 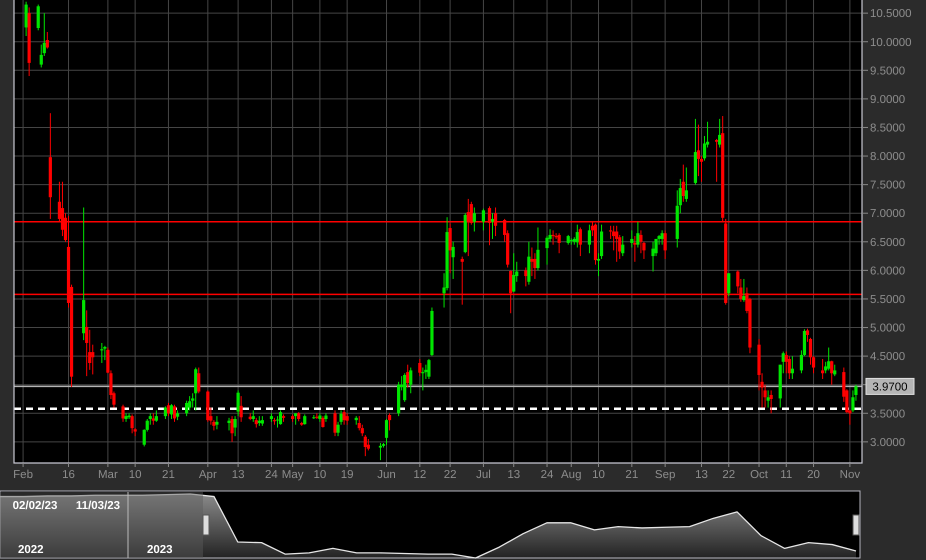 What do you see at coordinates (888, 128) in the screenshot?
I see `y-tick-label: 8.5000` at bounding box center [888, 128].